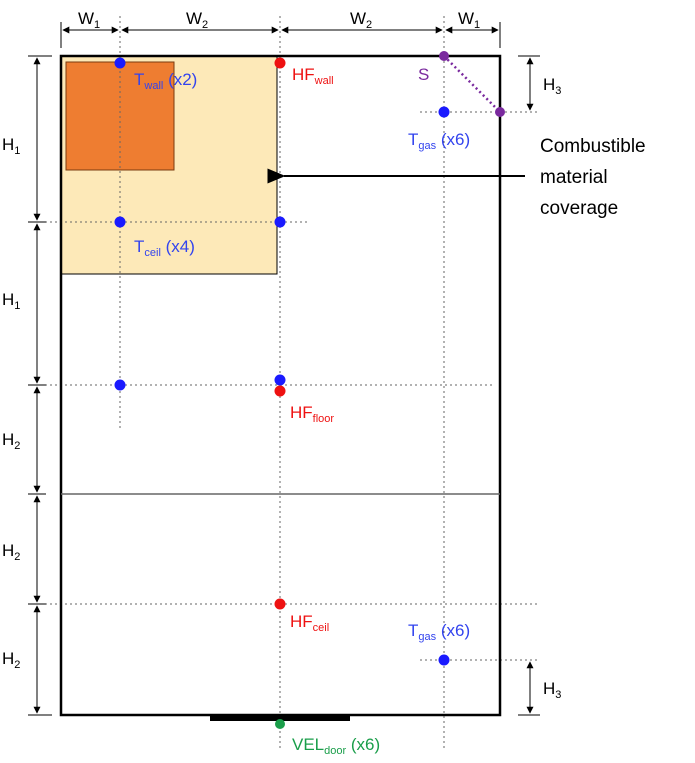 This screenshot has height=763, width=695. Describe the element at coordinates (280, 35) in the screenshot. I see `width-dimension-lines` at that location.